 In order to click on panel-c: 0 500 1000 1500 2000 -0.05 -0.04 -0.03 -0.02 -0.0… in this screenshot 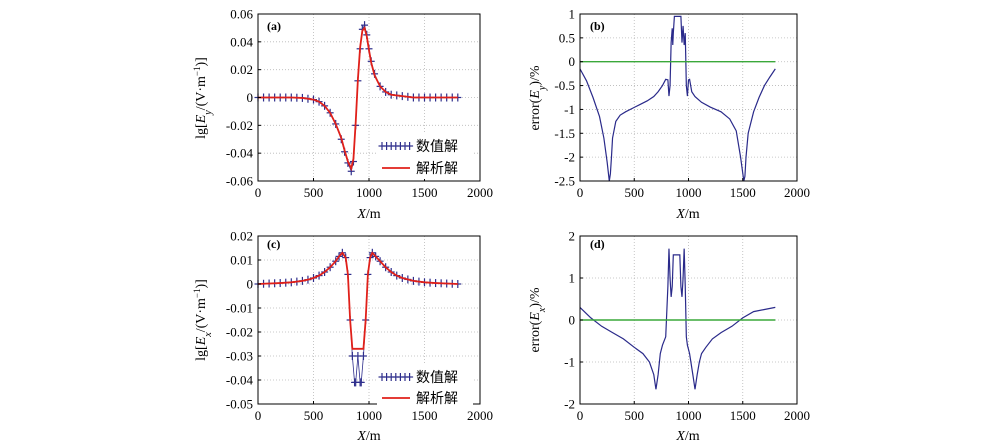, I will do `click(342, 337)`.